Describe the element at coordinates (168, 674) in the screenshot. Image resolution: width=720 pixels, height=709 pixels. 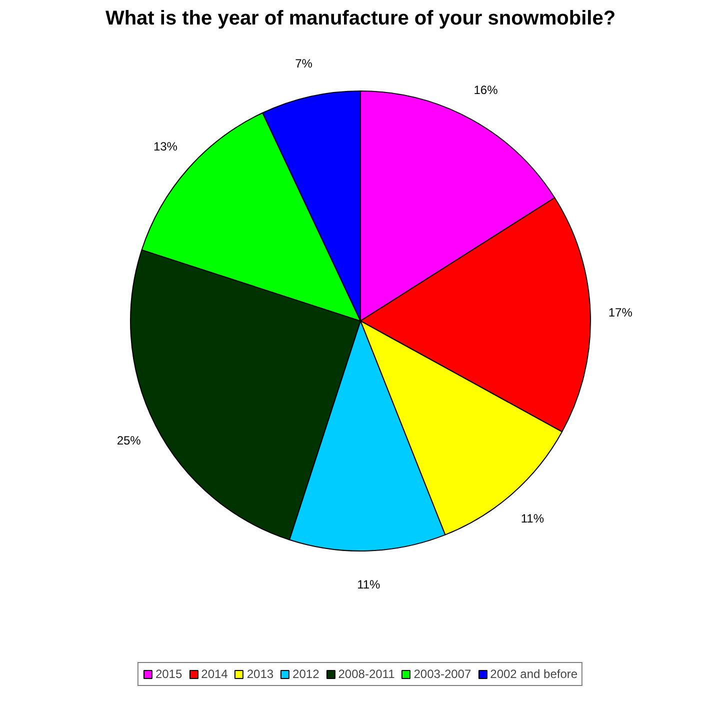
I see `legend-label: 2015` at that location.